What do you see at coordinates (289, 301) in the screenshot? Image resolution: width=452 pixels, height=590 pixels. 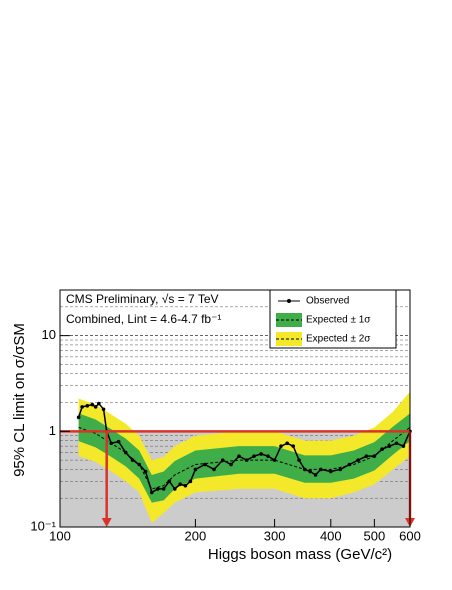 I see `legend-marker` at bounding box center [289, 301].